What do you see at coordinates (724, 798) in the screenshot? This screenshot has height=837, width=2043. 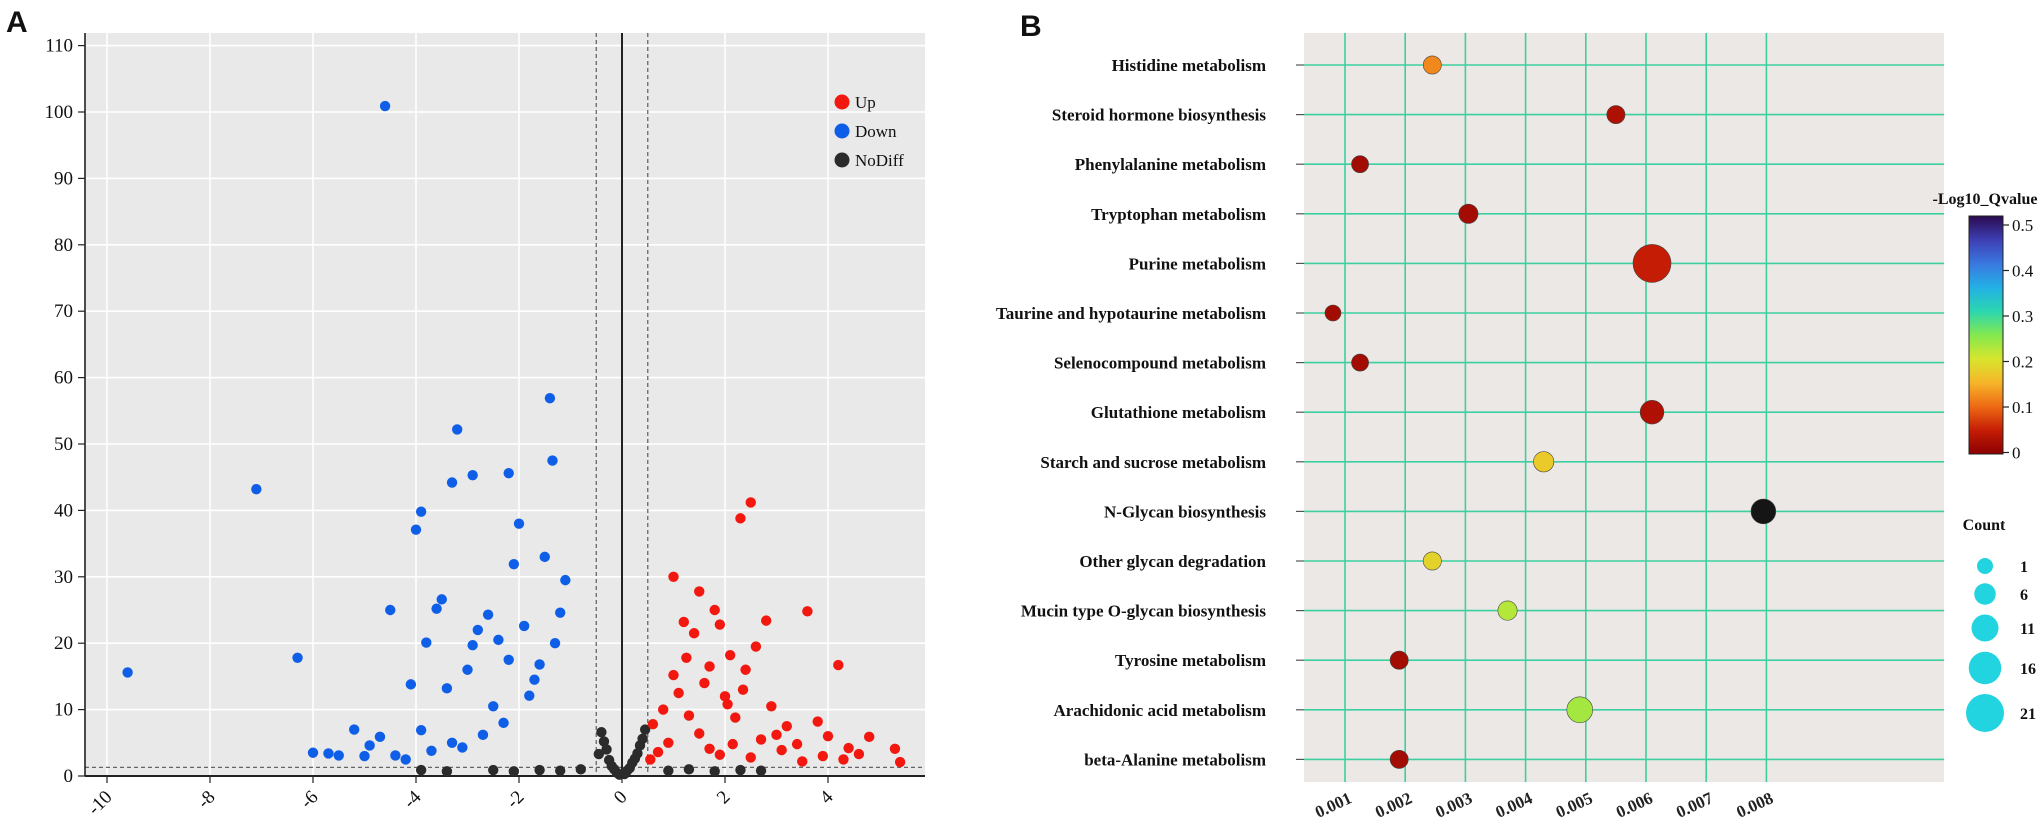 I see `x-tick-label: 2` at bounding box center [724, 798].